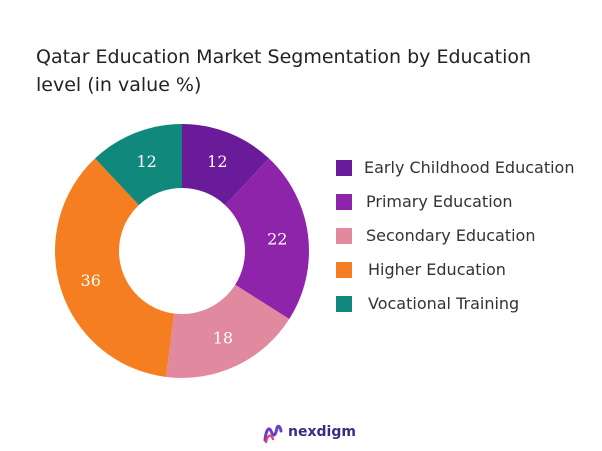 This screenshot has height=451, width=602. What do you see at coordinates (91, 280) in the screenshot?
I see `slice-value-label: 36` at bounding box center [91, 280].